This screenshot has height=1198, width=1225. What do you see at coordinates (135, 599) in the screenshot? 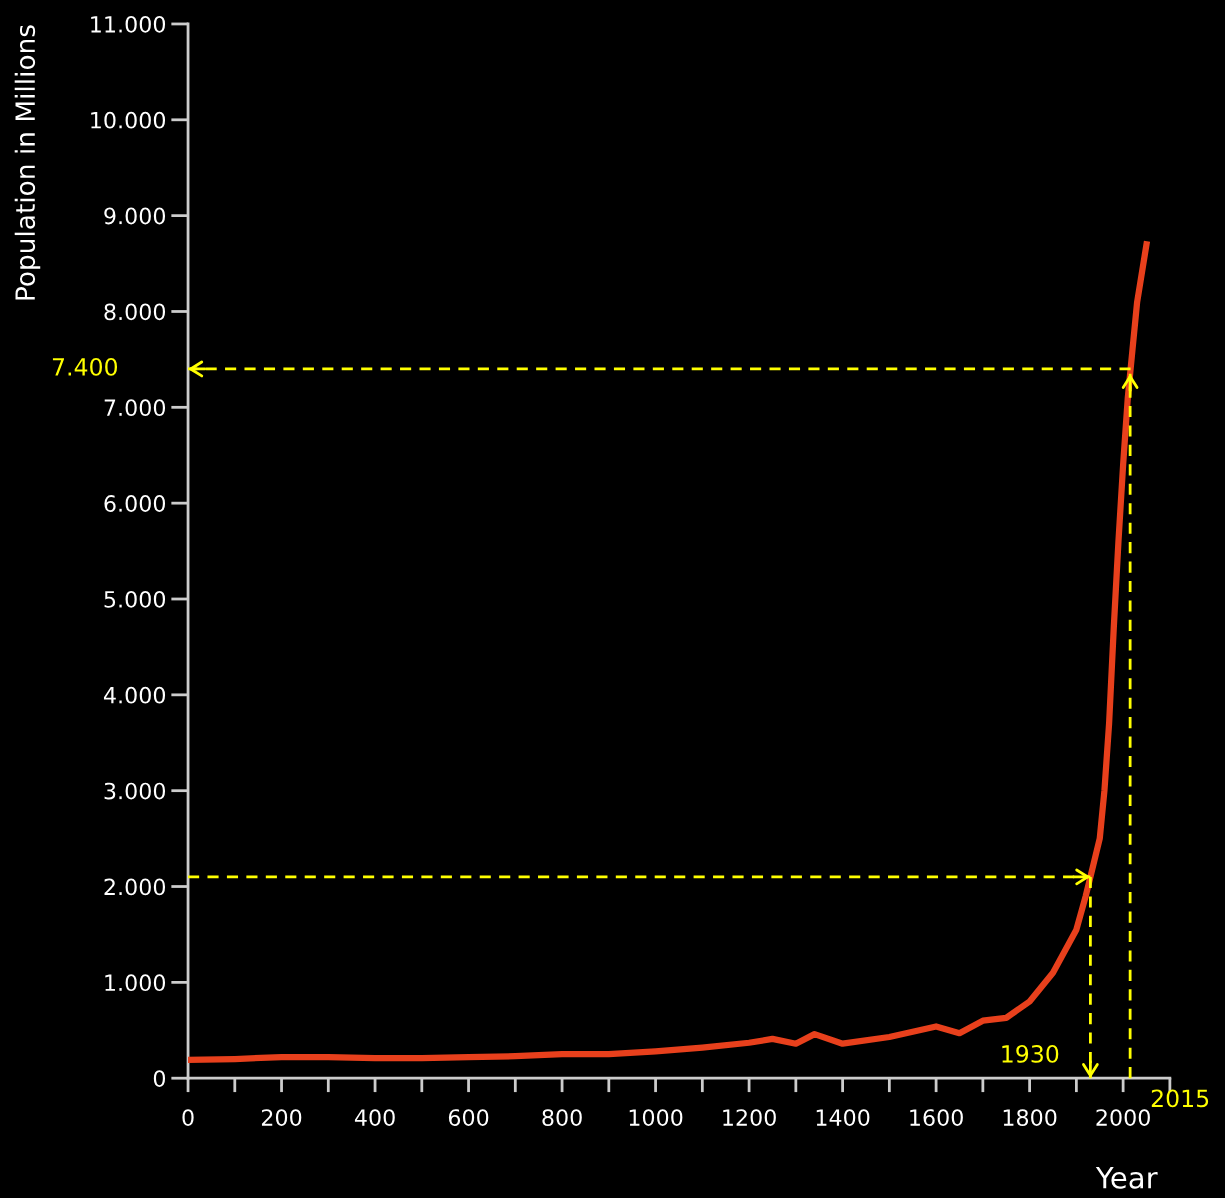
I see `y-tick-label: 5.000` at bounding box center [135, 599].